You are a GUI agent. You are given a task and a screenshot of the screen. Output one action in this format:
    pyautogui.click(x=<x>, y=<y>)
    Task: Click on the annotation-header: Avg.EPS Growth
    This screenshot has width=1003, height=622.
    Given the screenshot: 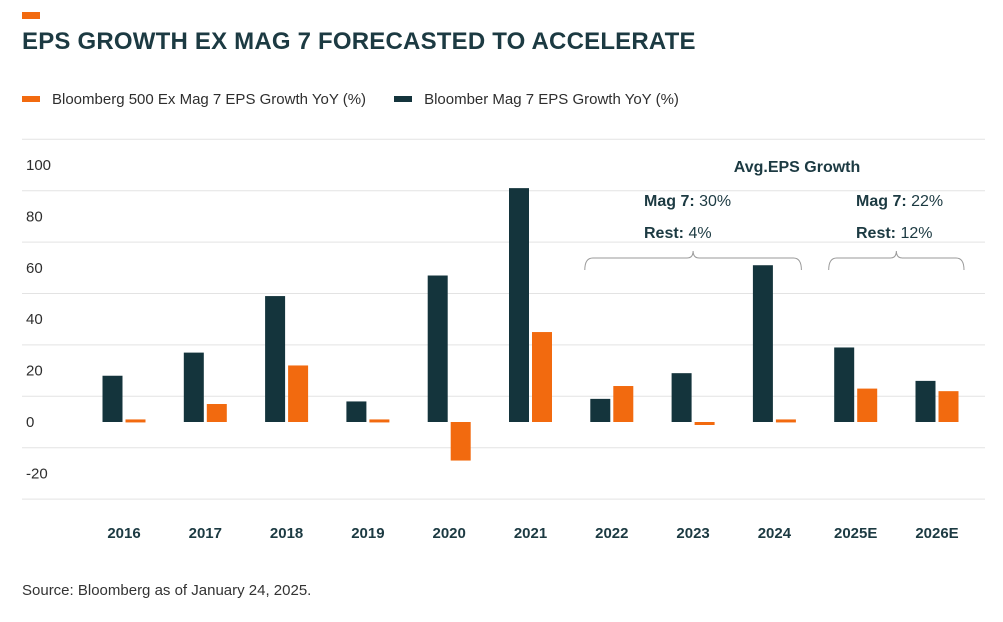 What is the action you would take?
    pyautogui.click(x=797, y=167)
    